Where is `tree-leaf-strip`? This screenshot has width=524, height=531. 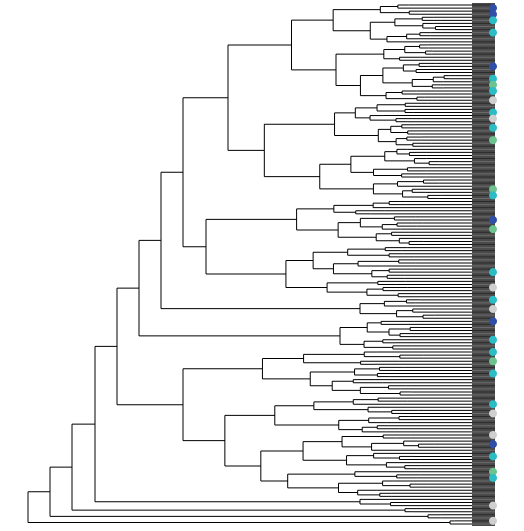 tree-leaf-strip is located at coordinates (483, 264).